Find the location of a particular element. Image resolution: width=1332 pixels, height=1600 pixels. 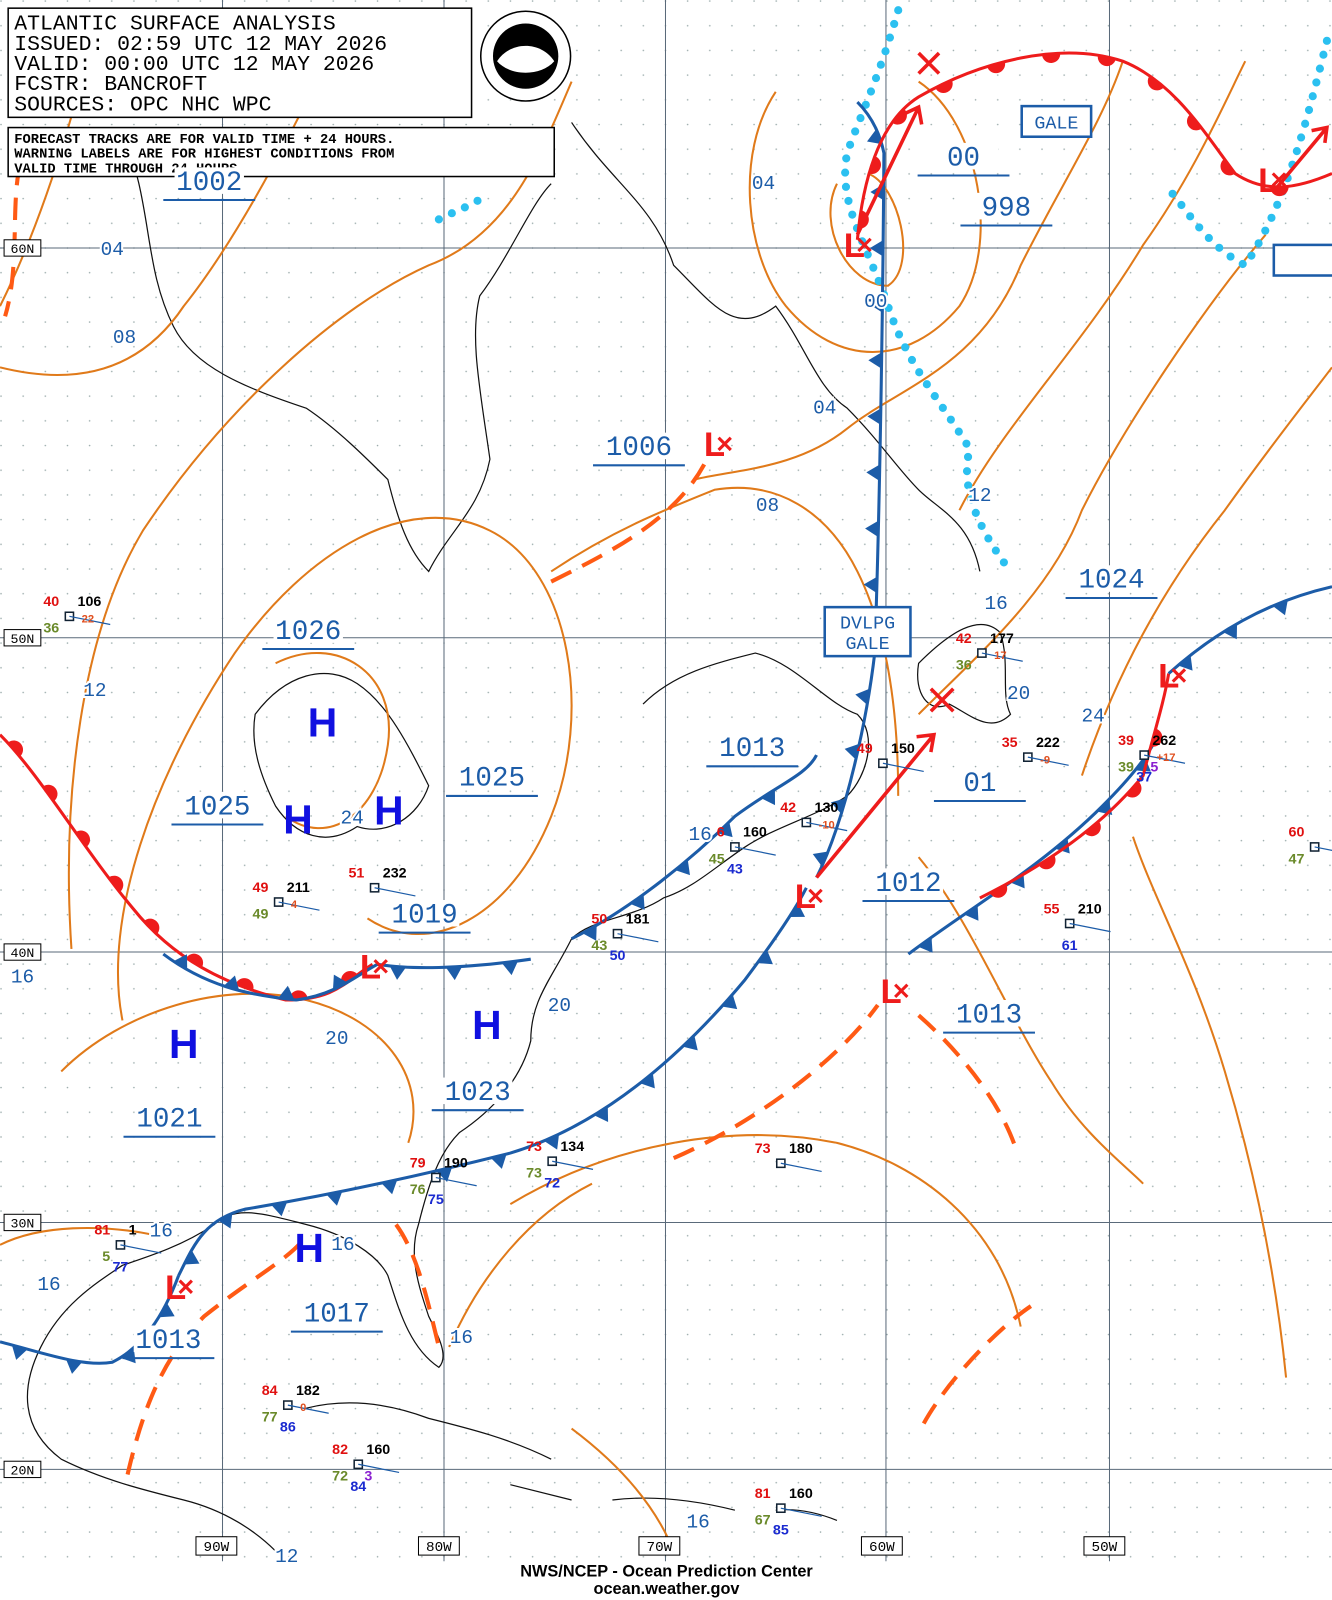

noaa-logo is located at coordinates (525, 56).